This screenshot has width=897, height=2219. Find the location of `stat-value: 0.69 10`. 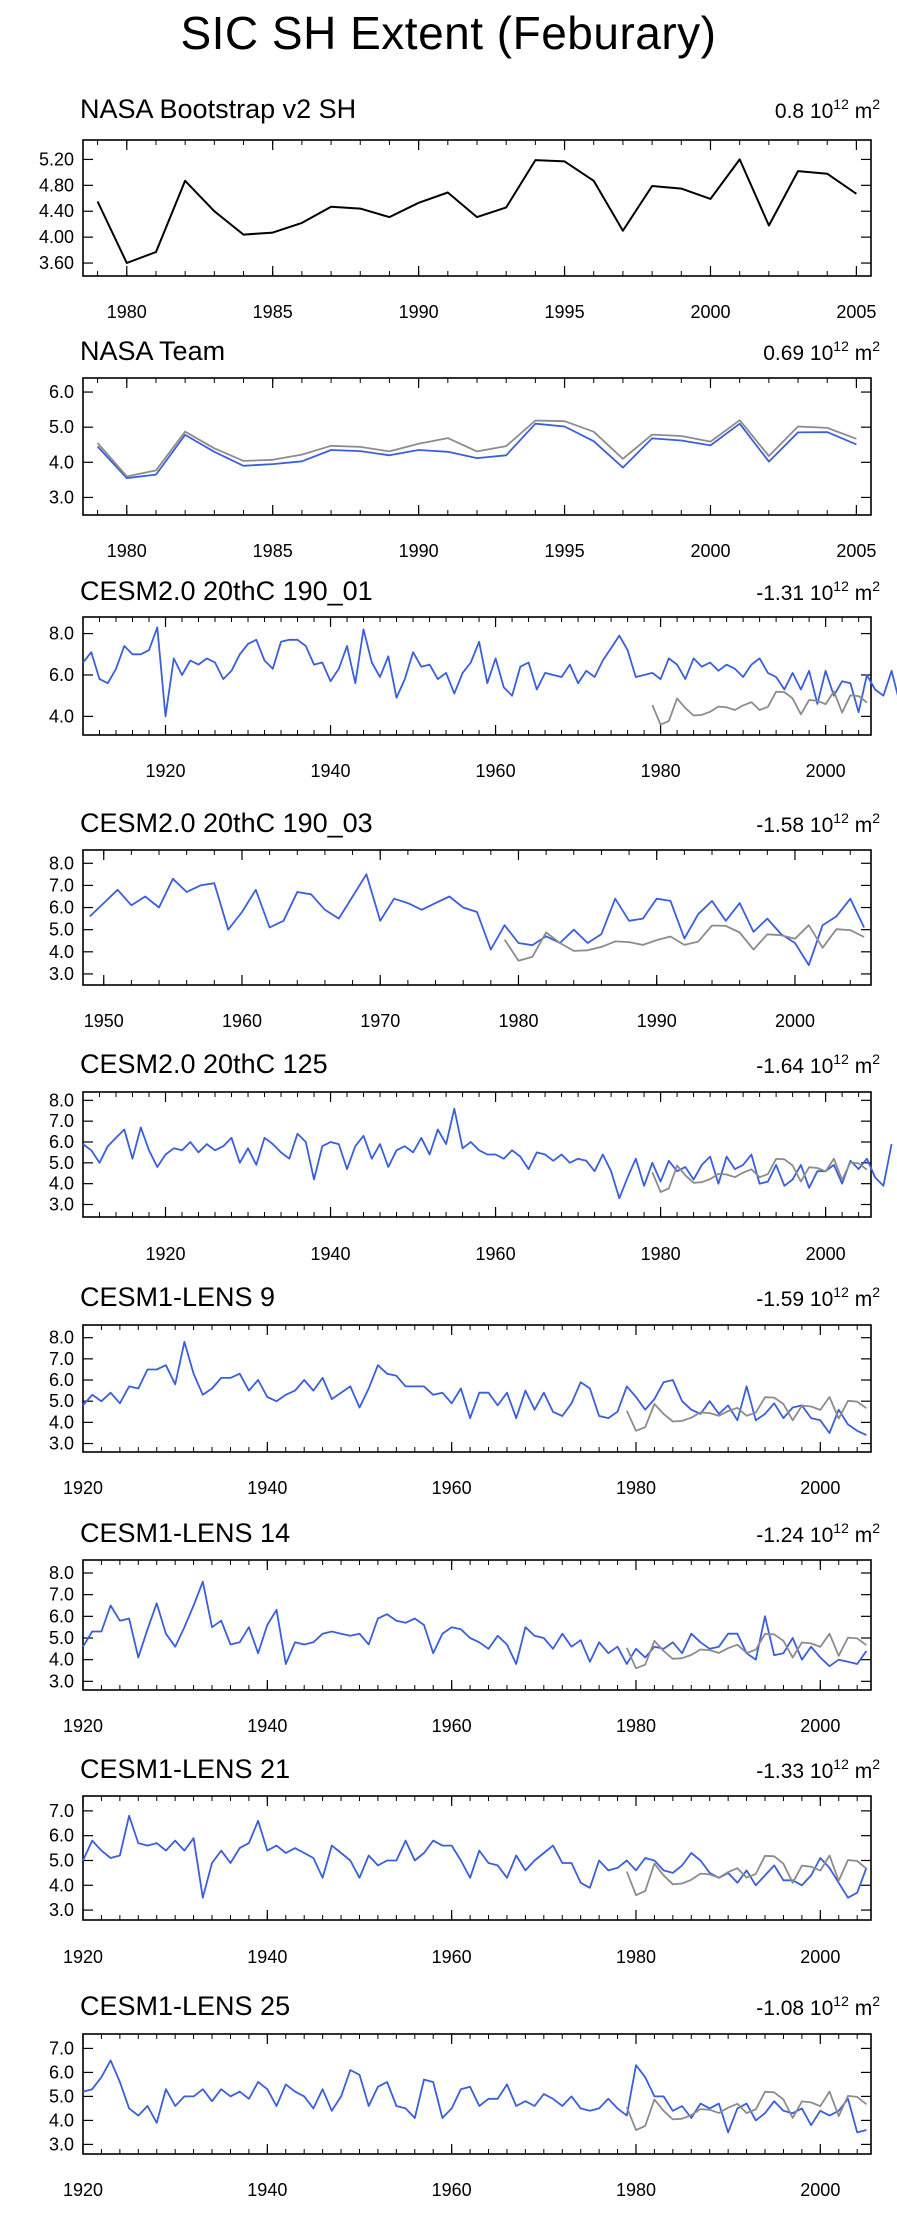

stat-value: 0.69 10 is located at coordinates (798, 353).